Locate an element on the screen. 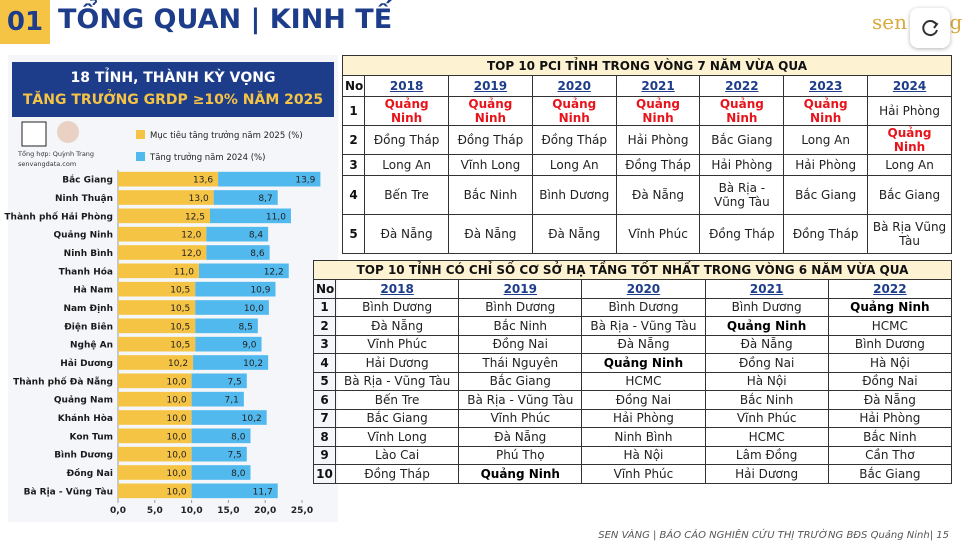 The width and height of the screenshot is (975, 553). table-cell: Lào Cai is located at coordinates (397, 455).